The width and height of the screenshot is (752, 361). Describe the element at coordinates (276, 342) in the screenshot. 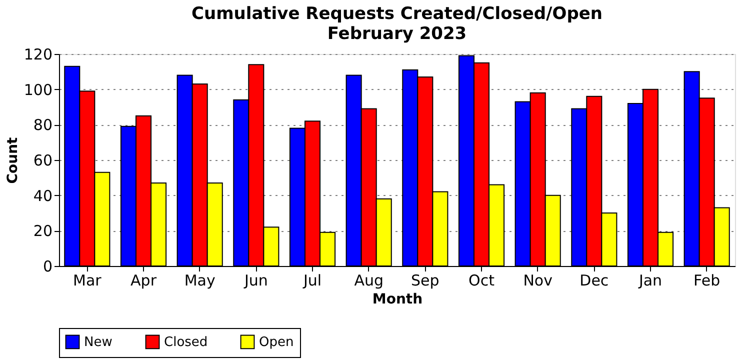

I see `legend-label: Open` at that location.